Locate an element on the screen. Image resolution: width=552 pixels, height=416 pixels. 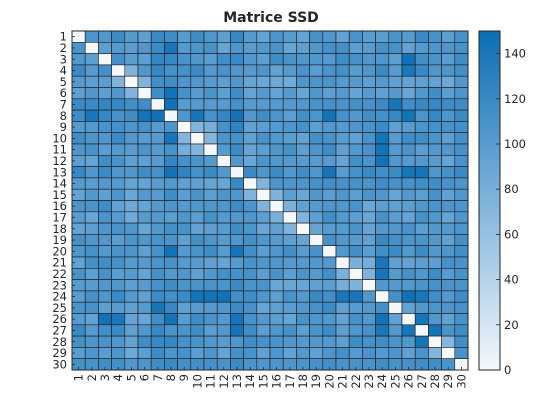
x-tick-label: 8 is located at coordinates (171, 377).